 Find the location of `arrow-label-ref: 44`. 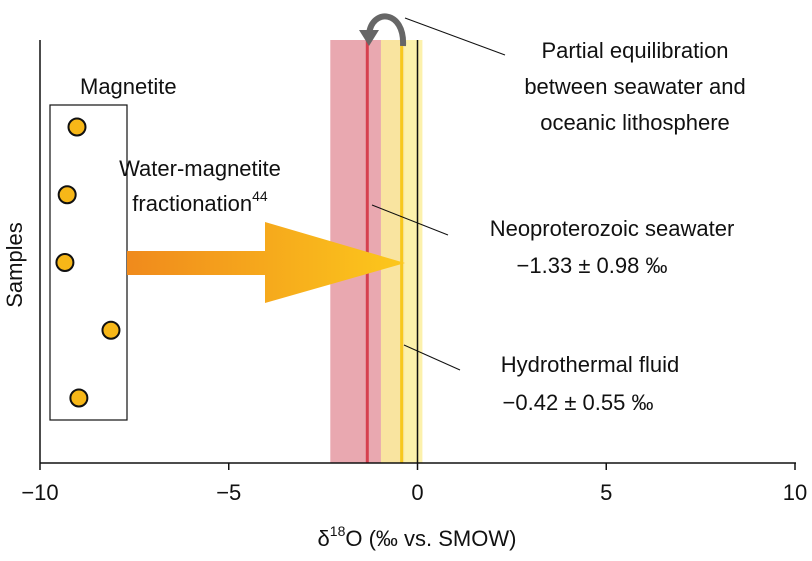

arrow-label-ref: 44 is located at coordinates (260, 196).